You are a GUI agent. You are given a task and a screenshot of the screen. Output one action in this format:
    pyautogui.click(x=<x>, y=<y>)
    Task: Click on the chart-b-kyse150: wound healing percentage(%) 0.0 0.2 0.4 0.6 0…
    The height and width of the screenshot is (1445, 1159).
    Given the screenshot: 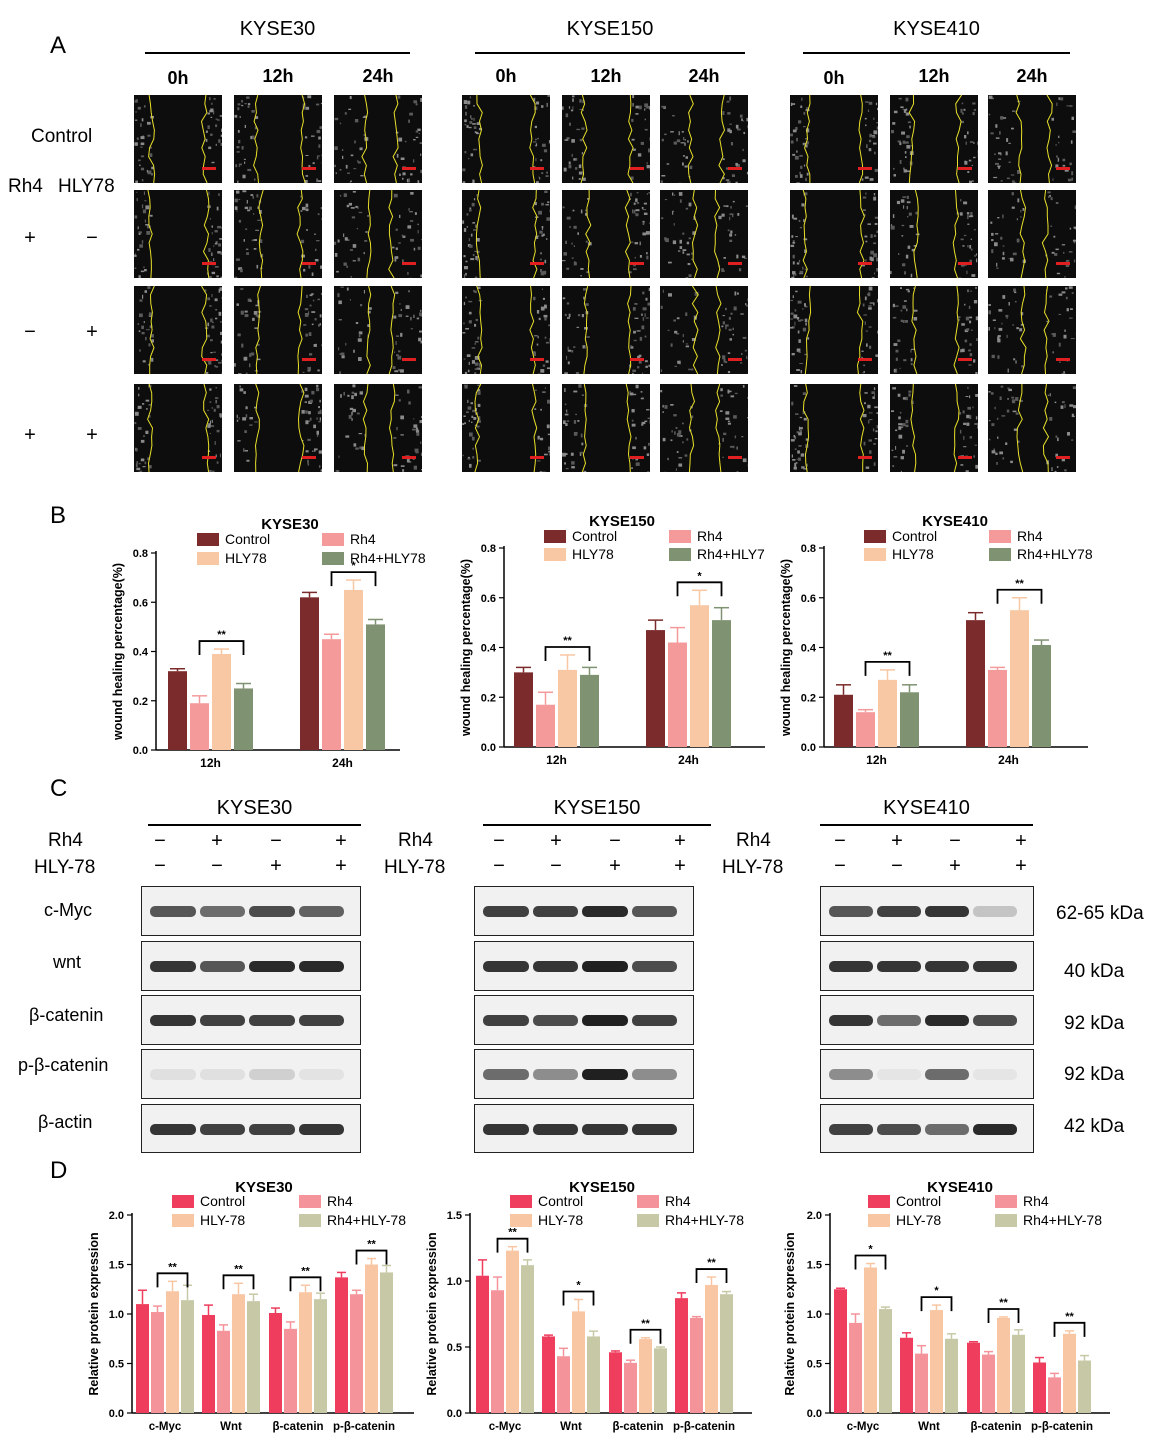 What is the action you would take?
    pyautogui.click(x=612, y=640)
    